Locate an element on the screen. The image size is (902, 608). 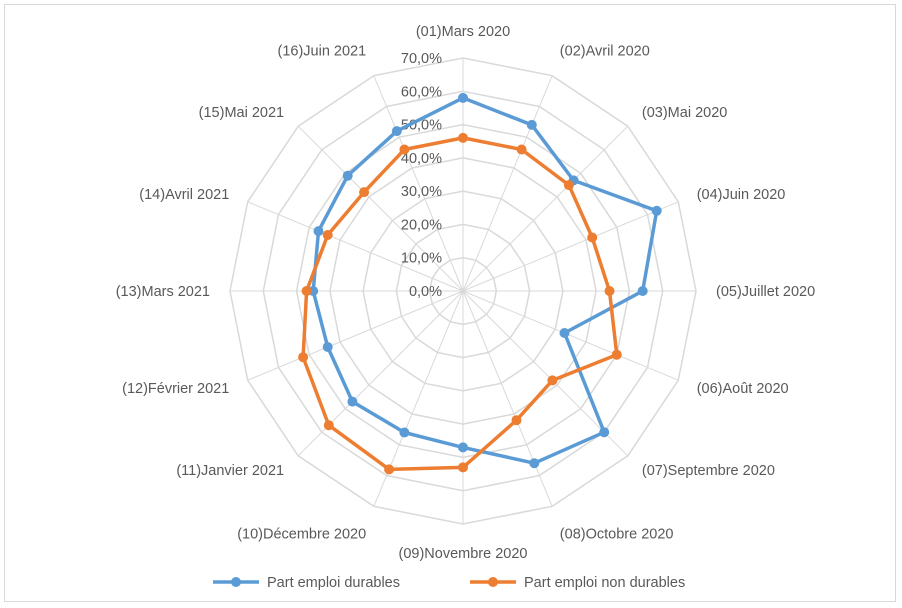
category-label: (15)Mai 2021 is located at coordinates (241, 113).